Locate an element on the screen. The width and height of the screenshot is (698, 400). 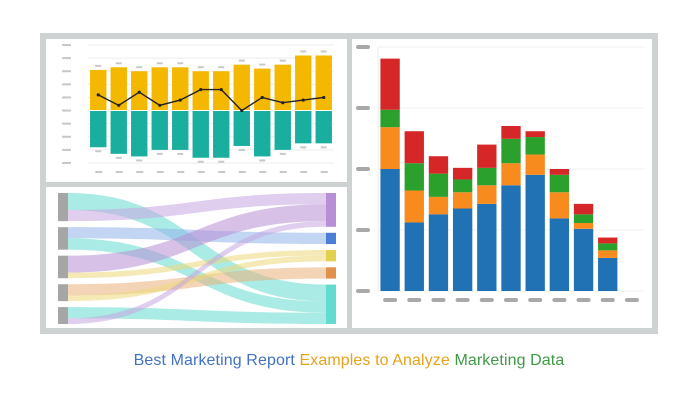
sankey-target-node is located at coordinates (331, 238).